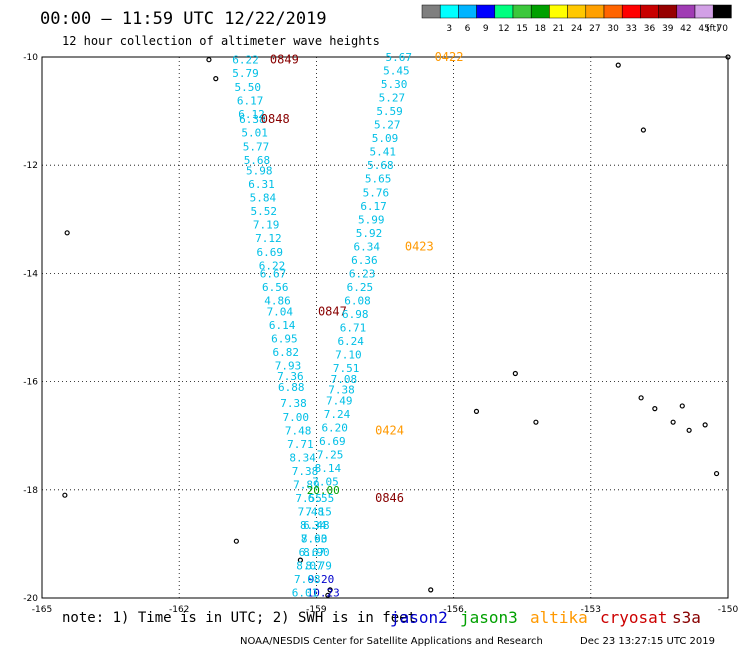 This screenshot has width=740, height=650. Describe the element at coordinates (316, 552) in the screenshot. I see `swh-value-label: 8.90` at that location.